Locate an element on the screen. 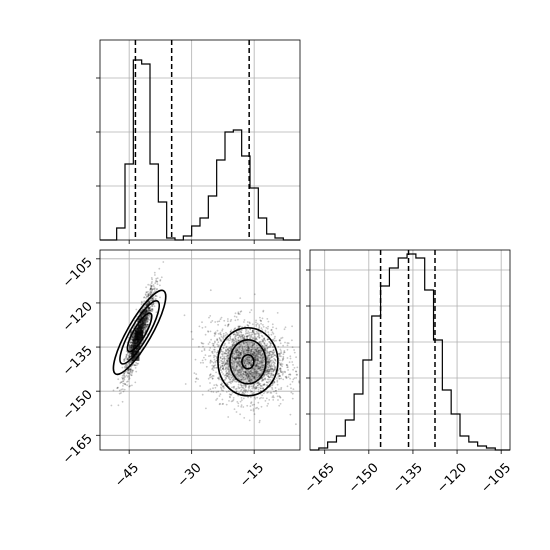 This screenshot has height=550, width=550. y-hist-frame is located at coordinates (410, 350).